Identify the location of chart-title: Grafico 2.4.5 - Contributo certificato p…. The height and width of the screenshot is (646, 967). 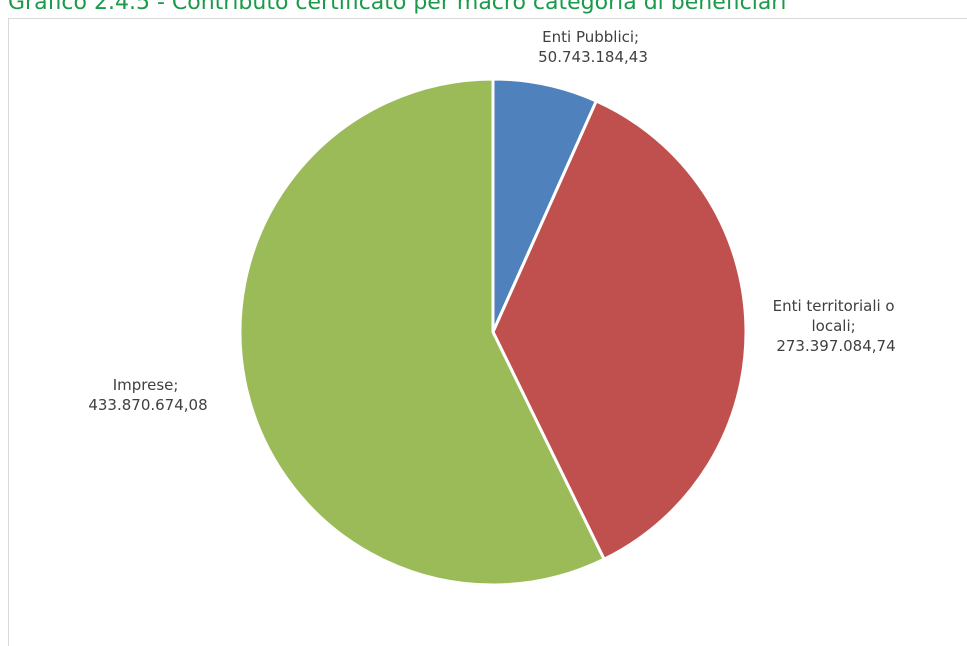
(397, 7).